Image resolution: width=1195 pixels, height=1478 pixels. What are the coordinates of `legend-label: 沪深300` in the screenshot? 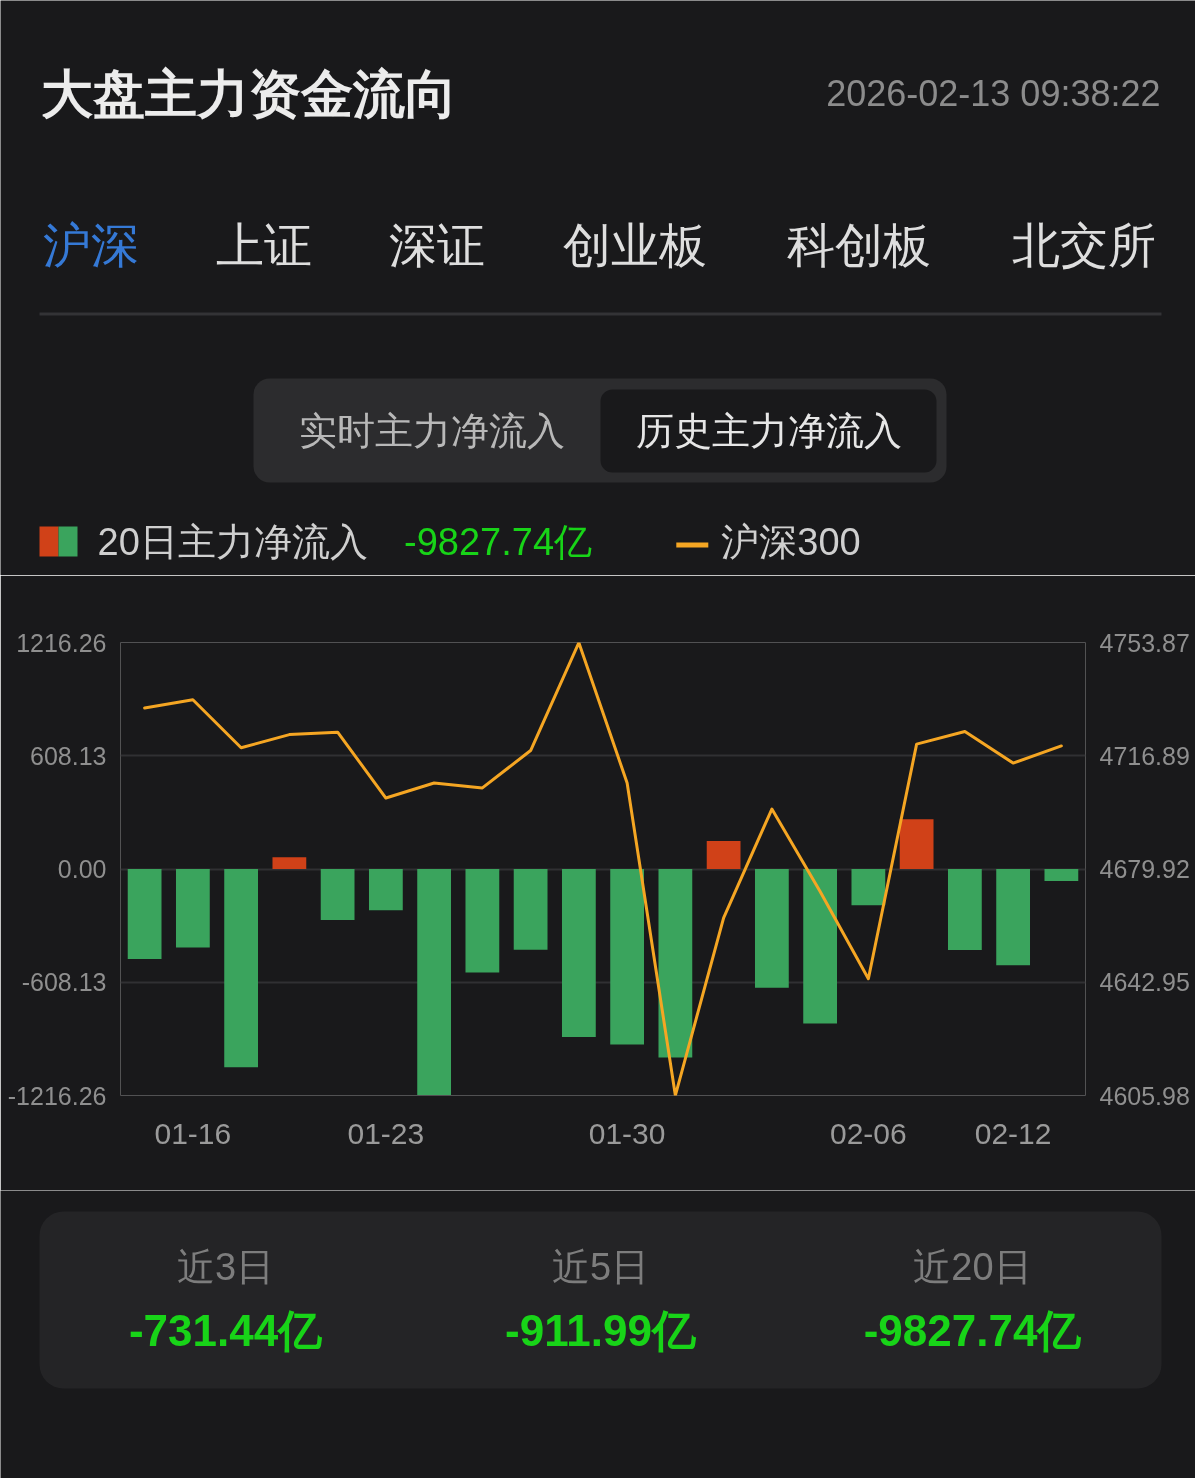 It's located at (791, 541).